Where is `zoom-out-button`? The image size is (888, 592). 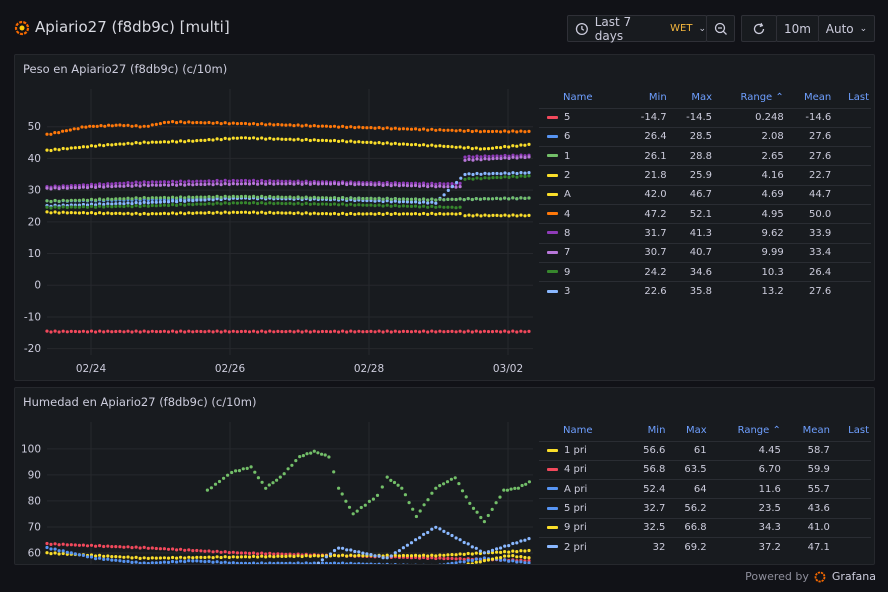 zoom-out-button is located at coordinates (720, 28).